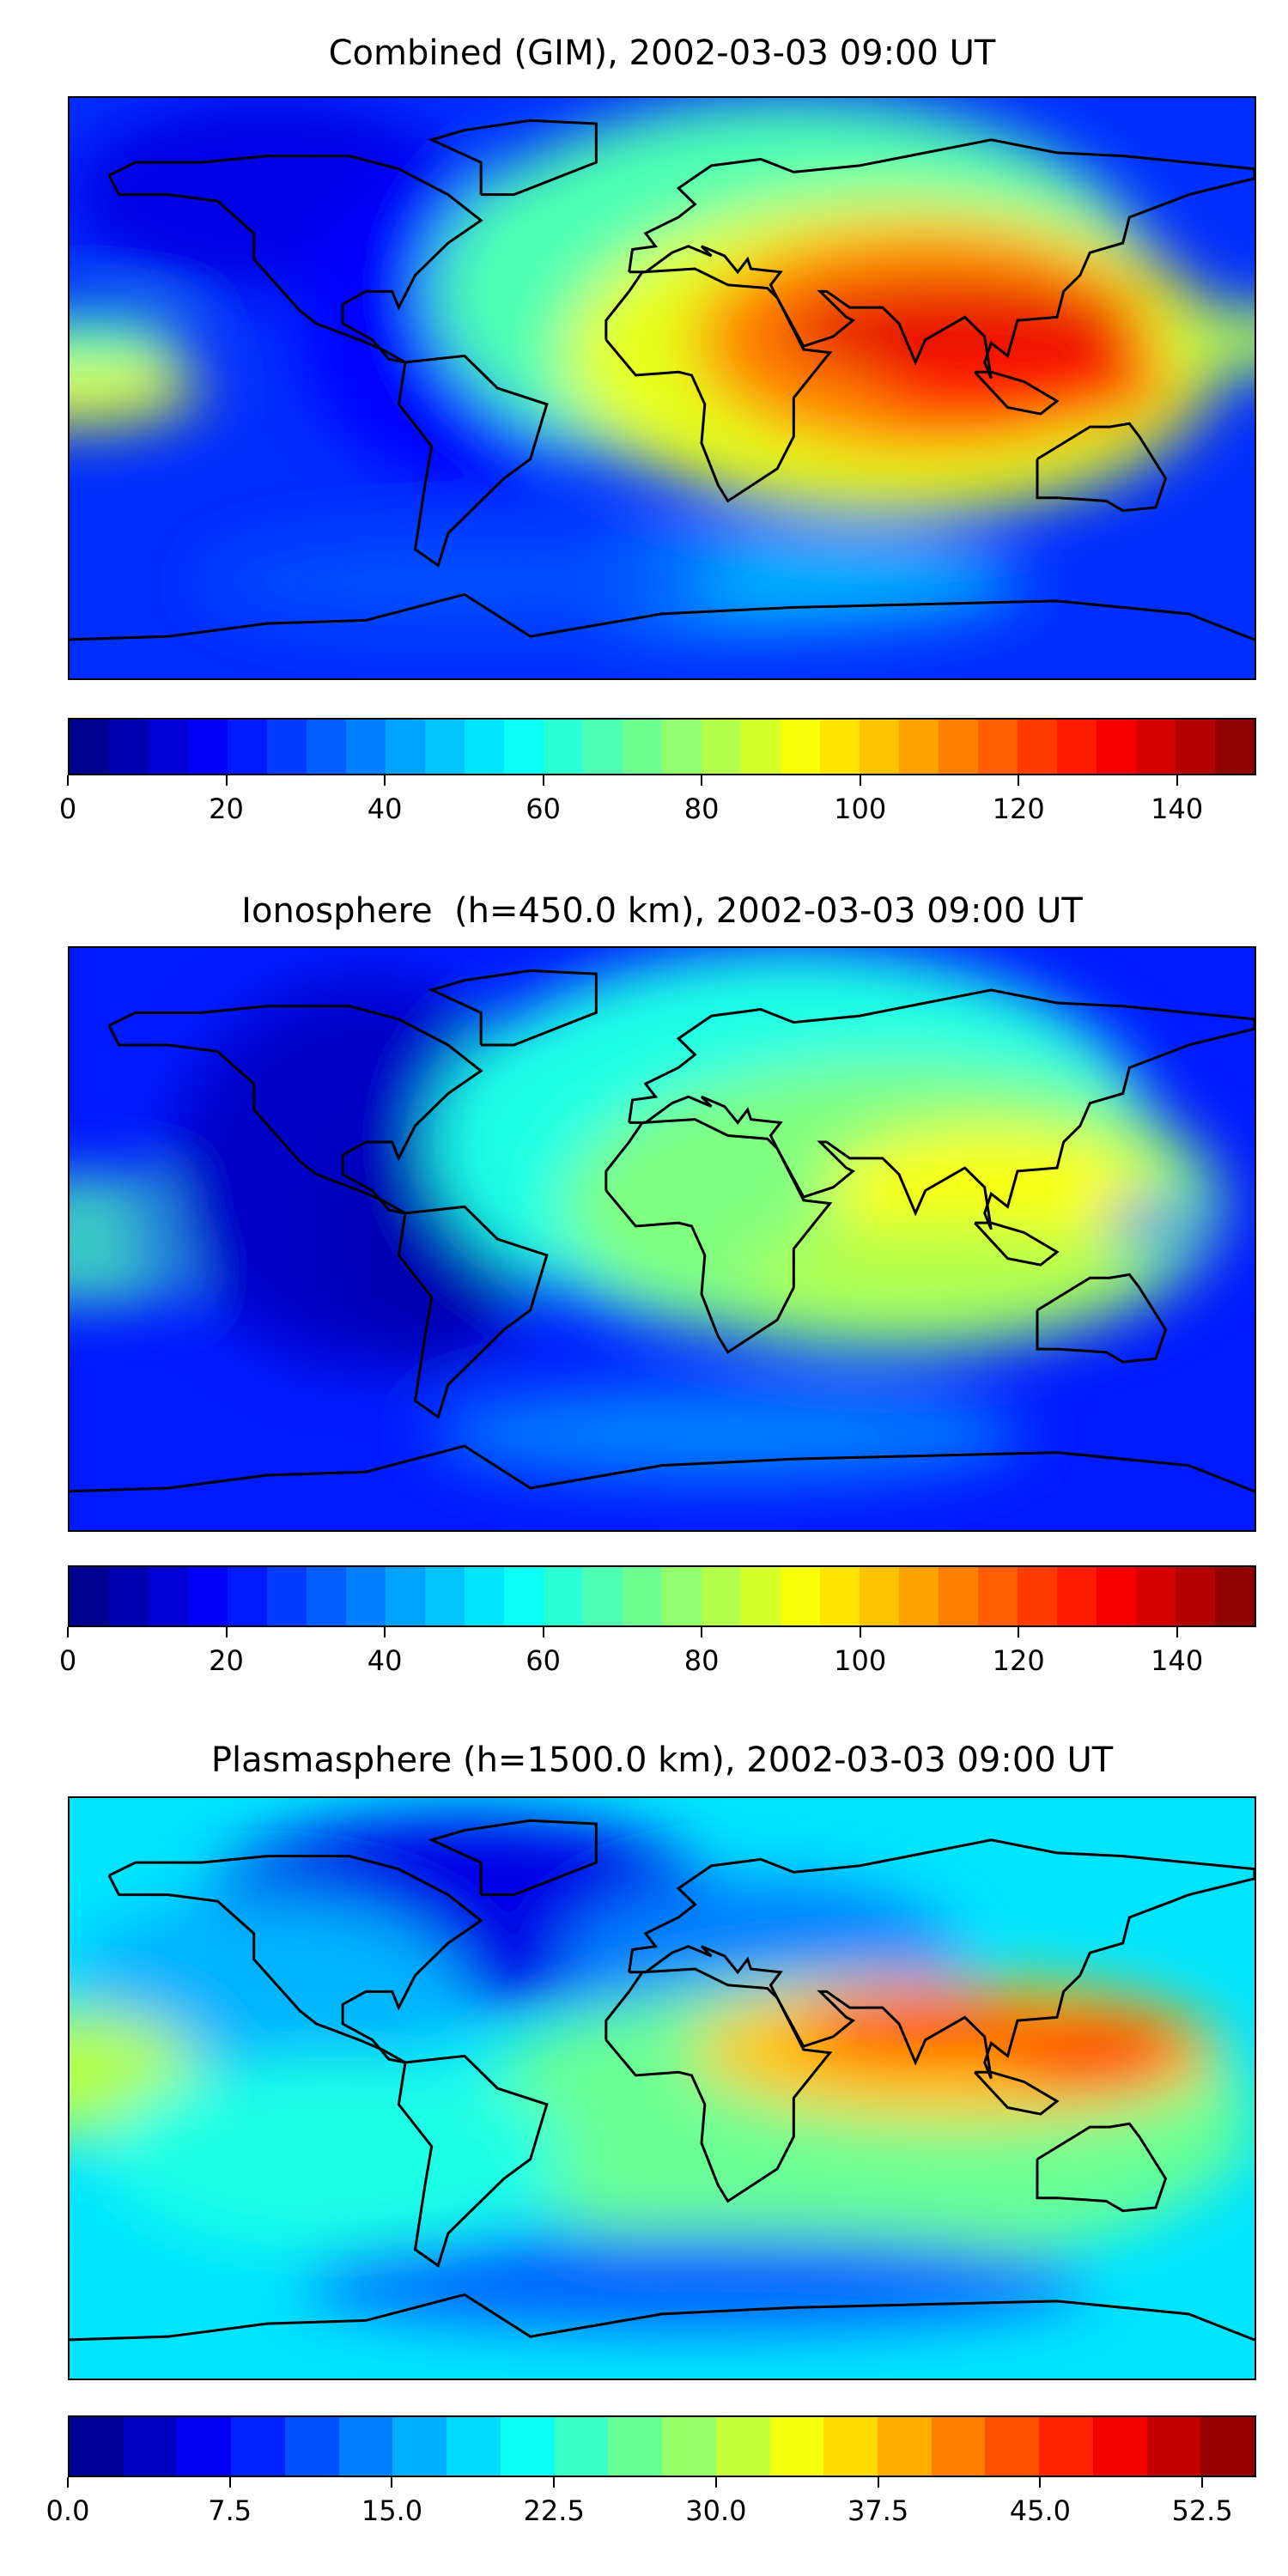 The image size is (1288, 2576). What do you see at coordinates (1202, 2510) in the screenshot?
I see `colorbar-tick-label: 52.5` at bounding box center [1202, 2510].